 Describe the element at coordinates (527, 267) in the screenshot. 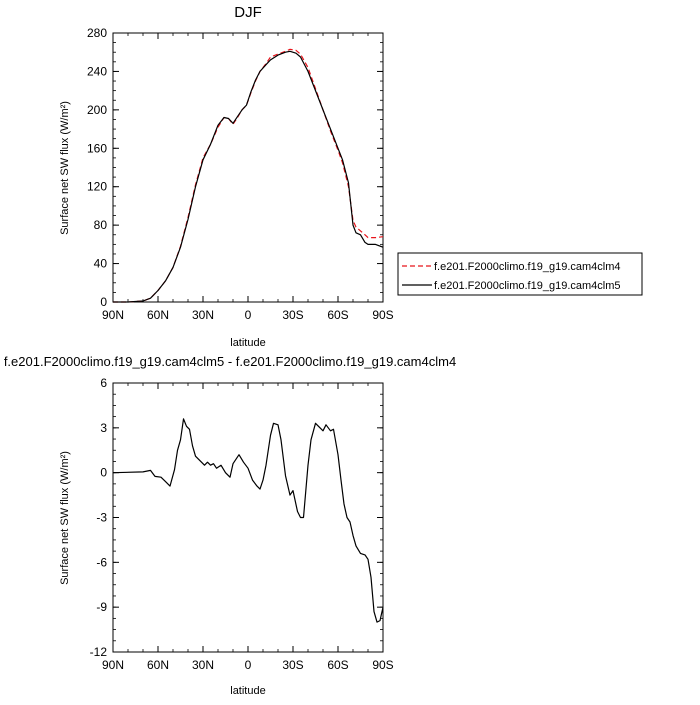

I see `legend-label-series-1: f.e201.F2000climo.f19_g19.cam4clm4` at that location.